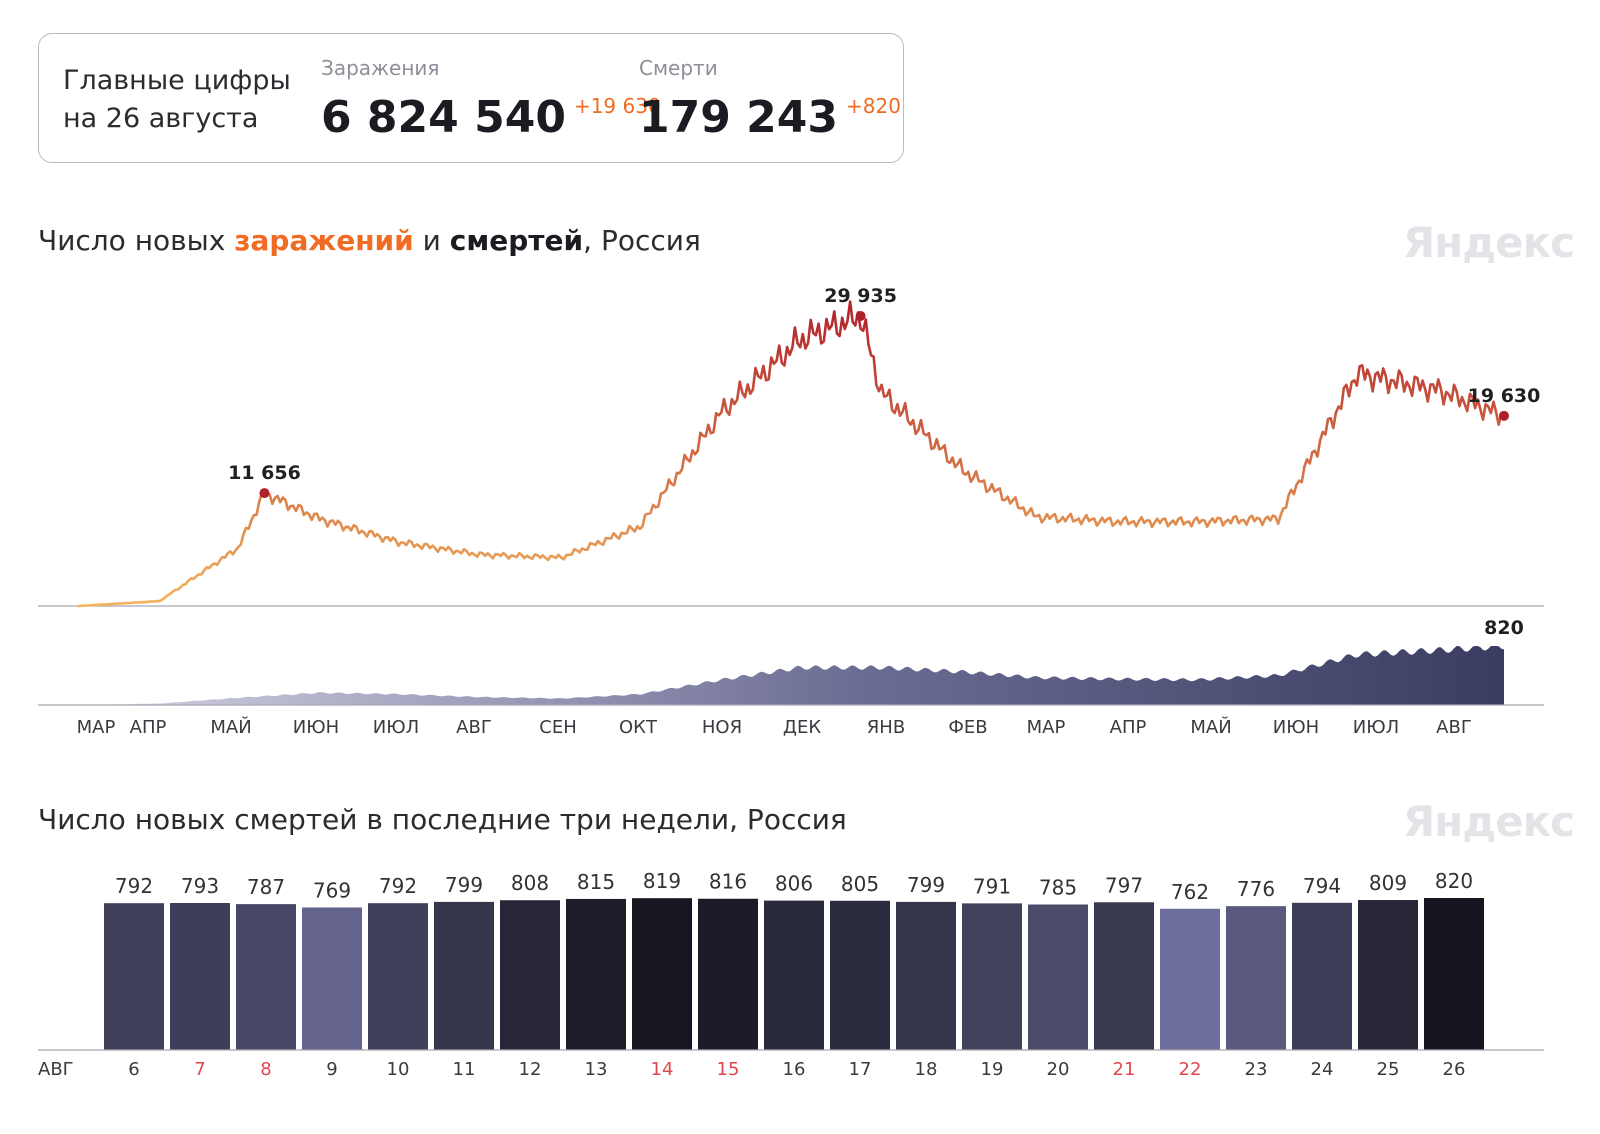  Describe the element at coordinates (380, 68) in the screenshot. I see `infections-label: Заражения` at that location.